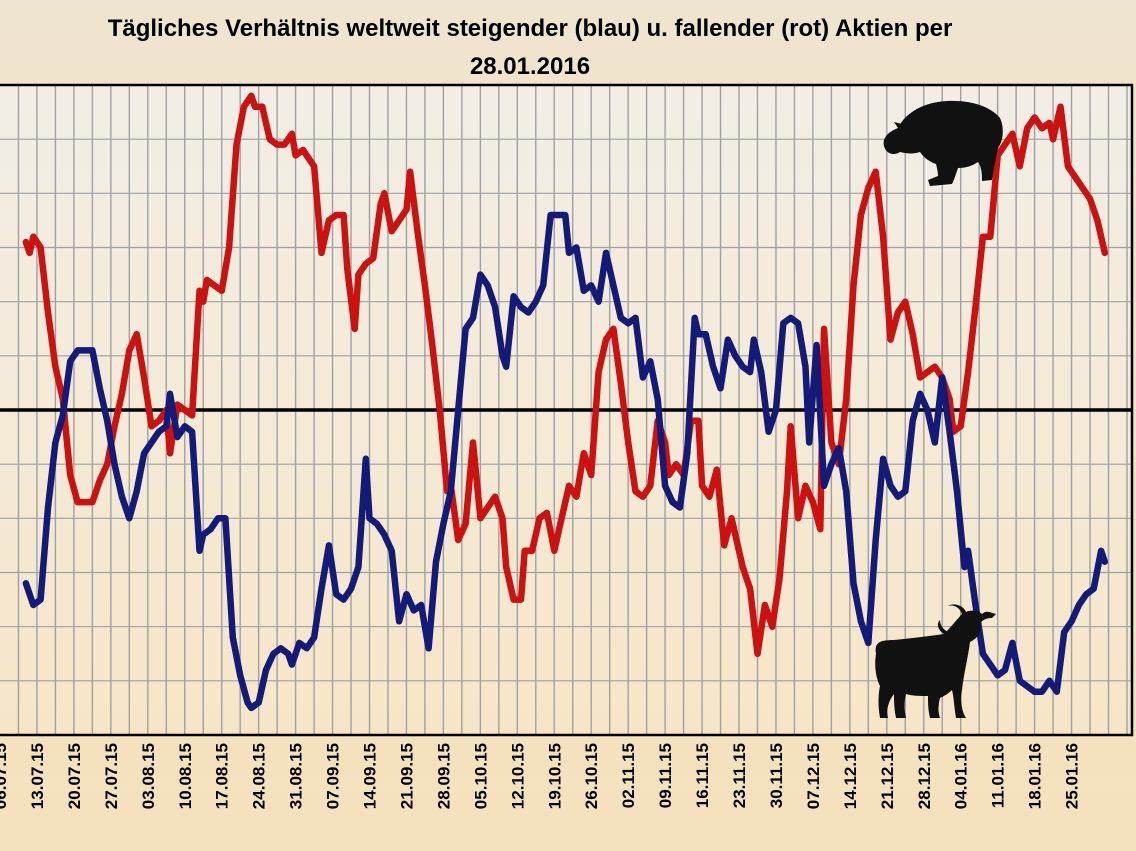 The image size is (1136, 851). Describe the element at coordinates (924, 776) in the screenshot. I see `x-tick-label: 28.12.15` at that location.